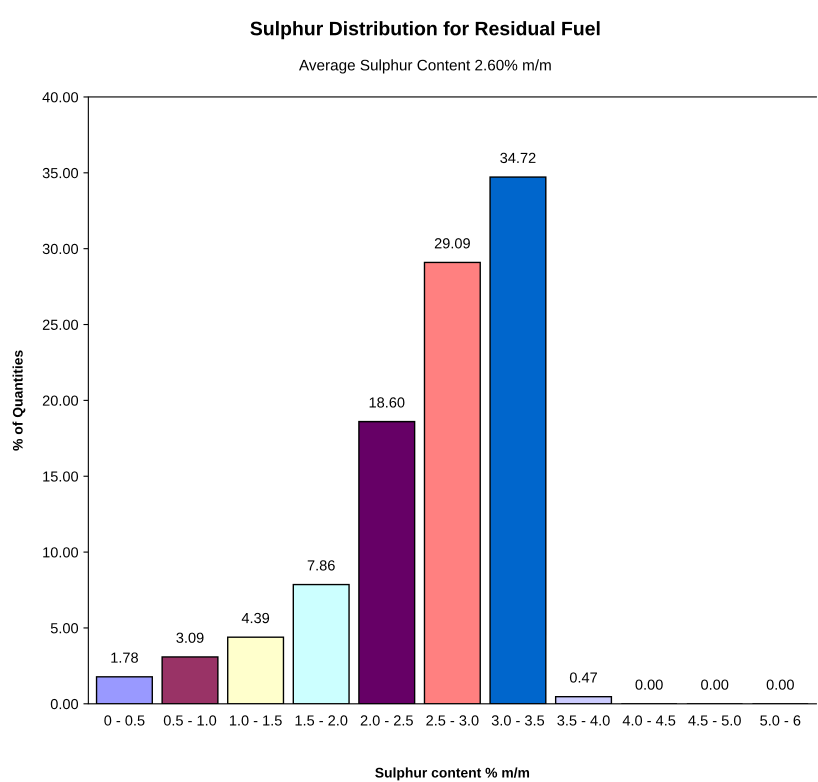 The height and width of the screenshot is (782, 818). Describe the element at coordinates (714, 720) in the screenshot. I see `x-tick-label: 4.5 - 5.0` at that location.